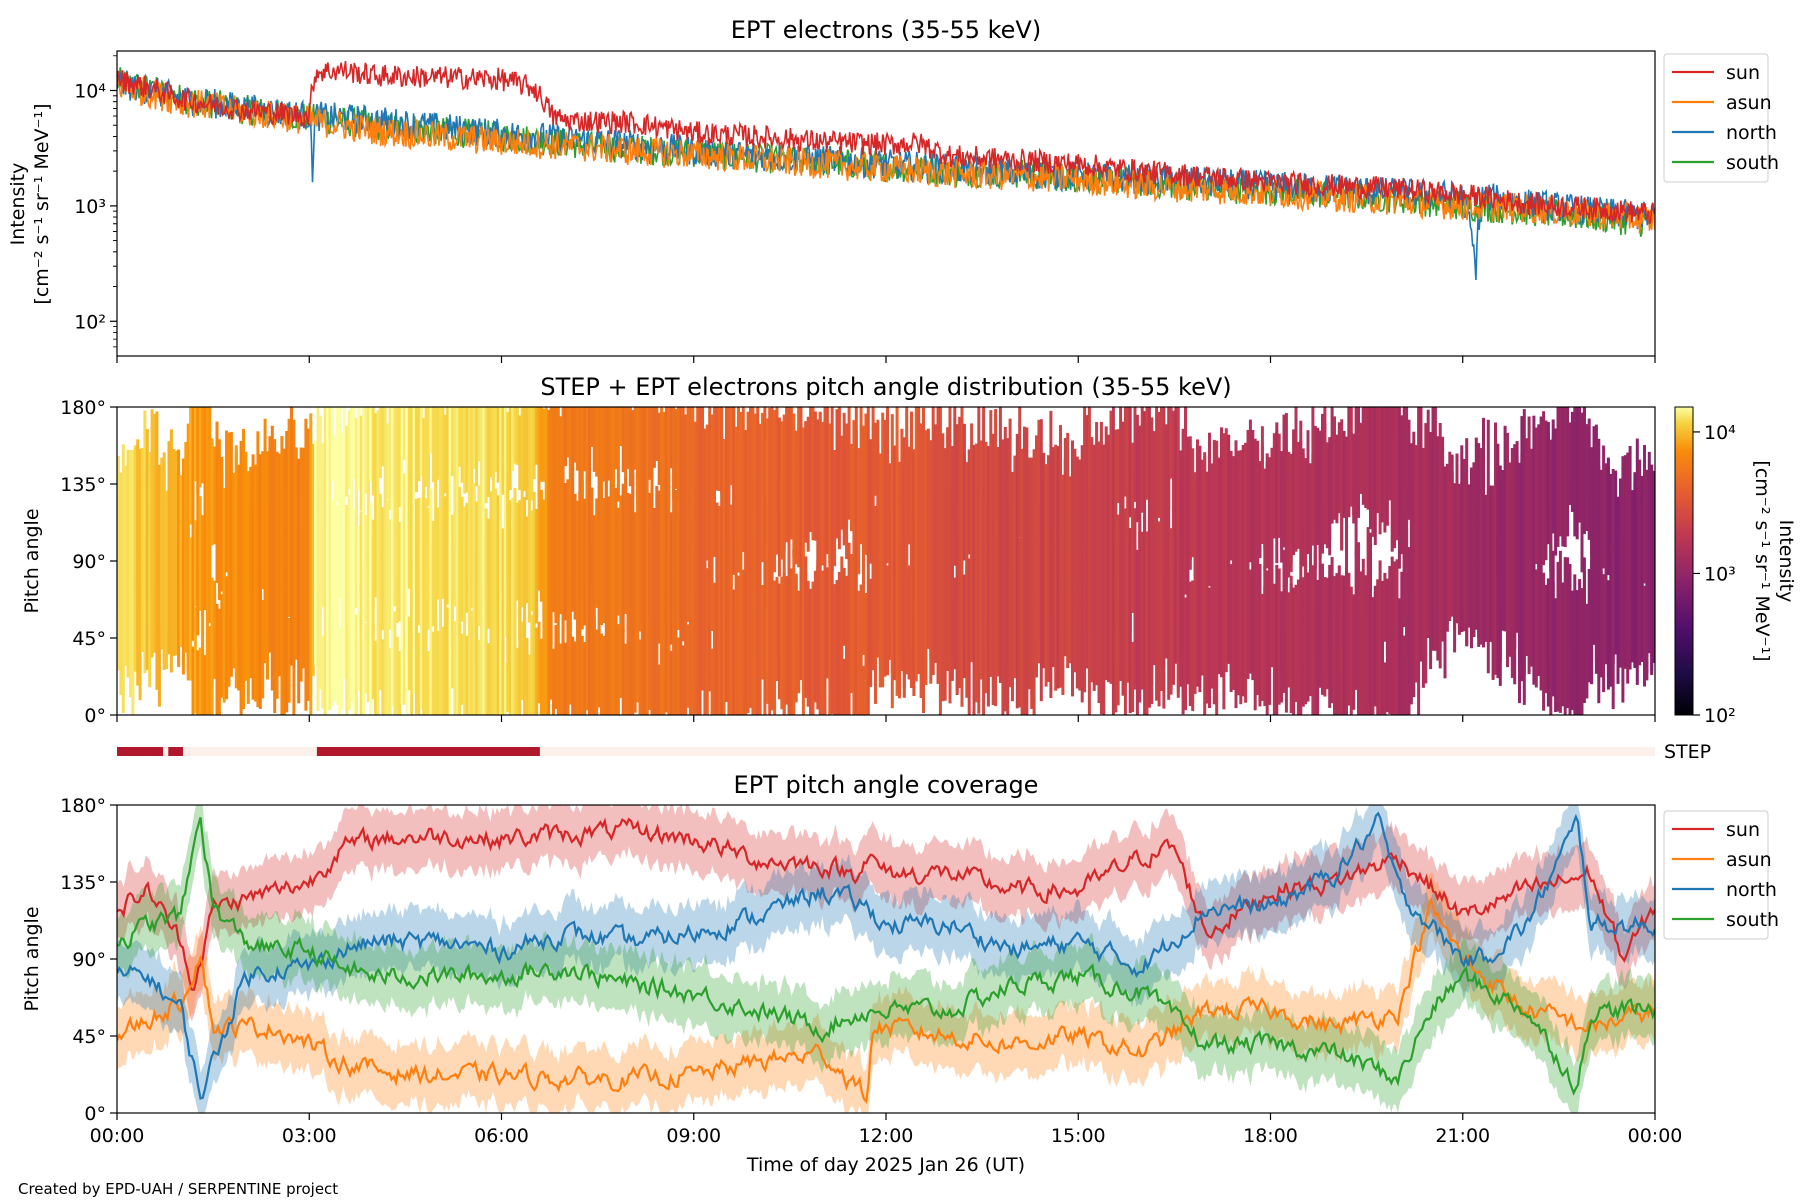 The height and width of the screenshot is (1200, 1800). I want to click on coverage-y-tick-label: 0°, so click(95, 1114).